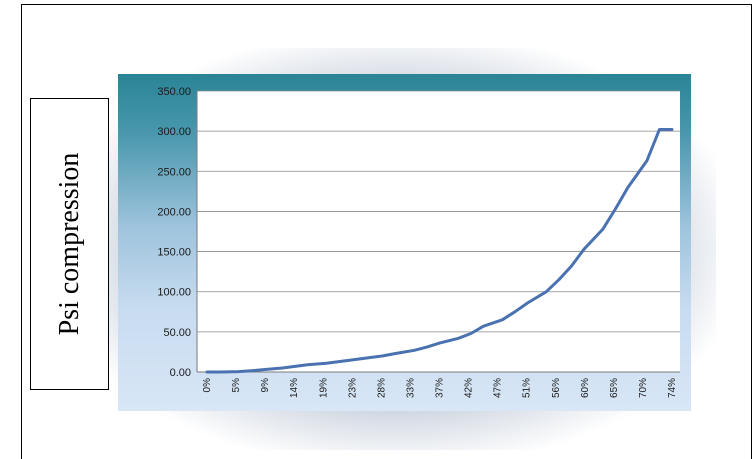 This screenshot has height=459, width=756. Describe the element at coordinates (381, 388) in the screenshot. I see `x-tick-label: 28%` at that location.